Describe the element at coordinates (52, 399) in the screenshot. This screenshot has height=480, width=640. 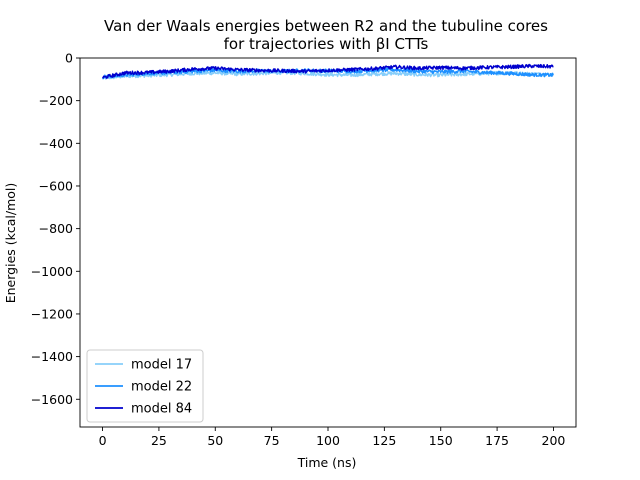
I see `y-tick-label: −1600` at that location.